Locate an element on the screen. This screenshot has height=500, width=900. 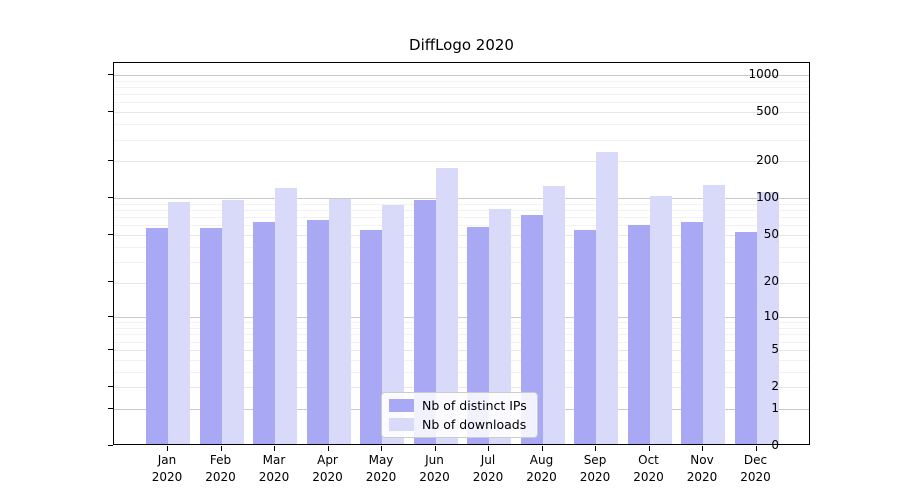
y-tick-label: 5 is located at coordinates (775, 348).